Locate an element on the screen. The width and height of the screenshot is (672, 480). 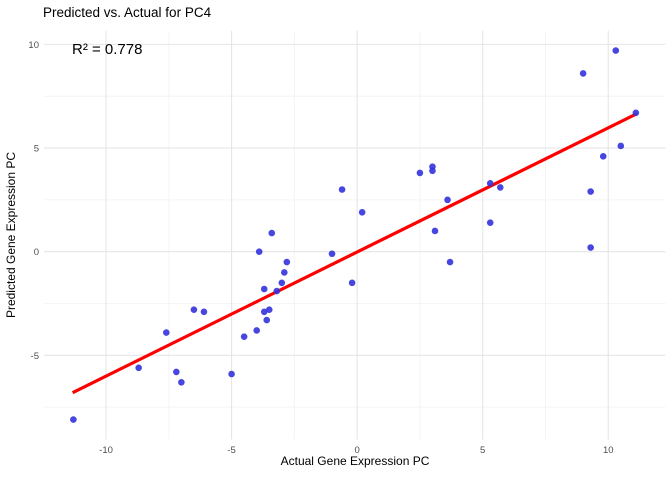
x-tick-label: 0 is located at coordinates (356, 450).